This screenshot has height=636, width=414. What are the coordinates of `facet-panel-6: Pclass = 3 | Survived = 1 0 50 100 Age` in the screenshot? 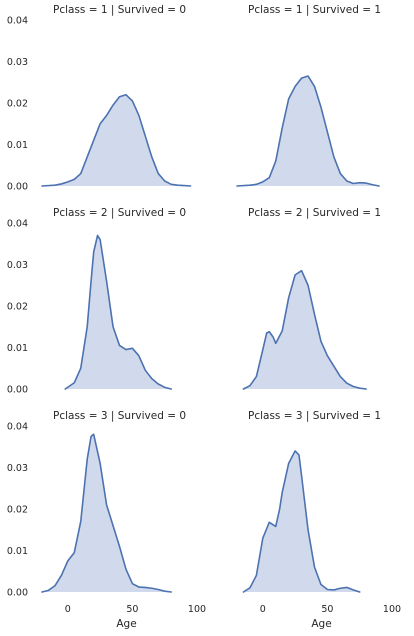 It's located at (321, 520).